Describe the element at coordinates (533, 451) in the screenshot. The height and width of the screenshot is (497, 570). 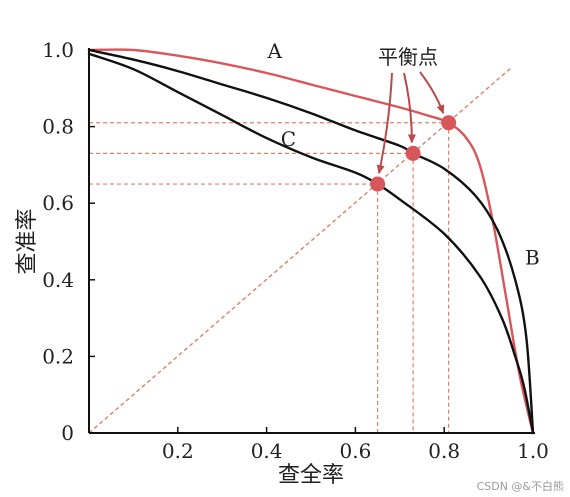
I see `x-tick-label: 1.0` at that location.